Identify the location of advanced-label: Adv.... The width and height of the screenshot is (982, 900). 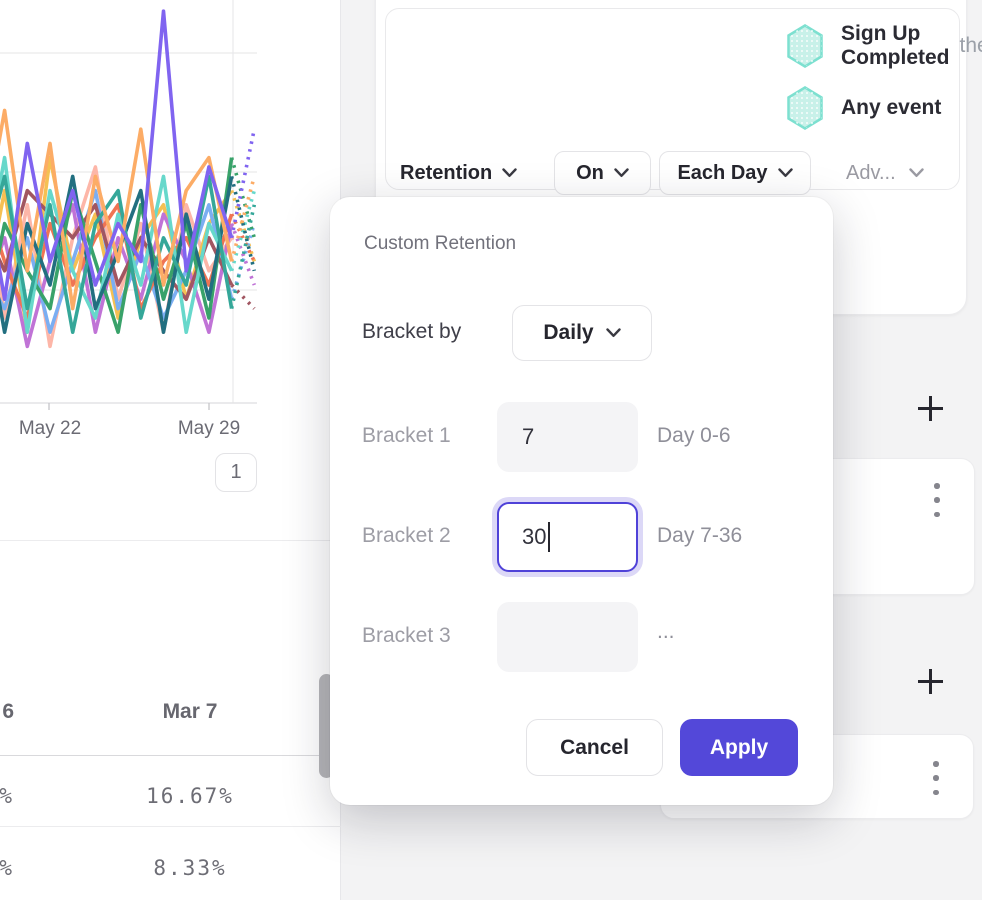
(871, 172).